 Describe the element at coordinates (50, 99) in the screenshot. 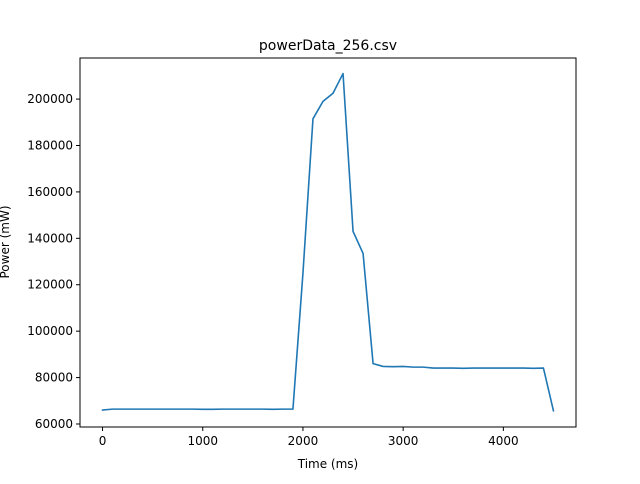

I see `y-tick-label: 200000` at that location.